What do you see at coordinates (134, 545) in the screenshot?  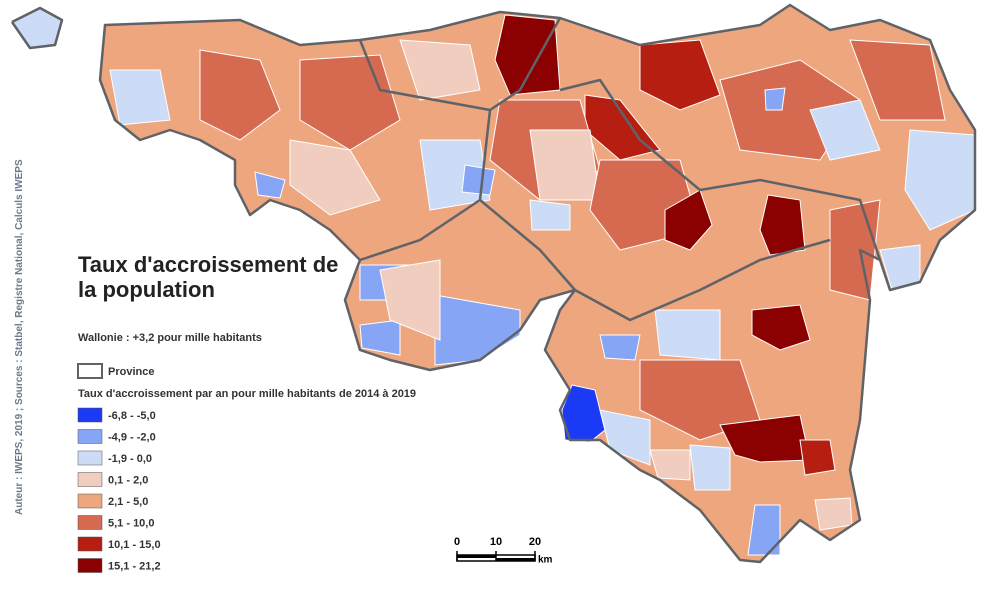 I see `legend-label: 10,1 - 15,0` at bounding box center [134, 545].